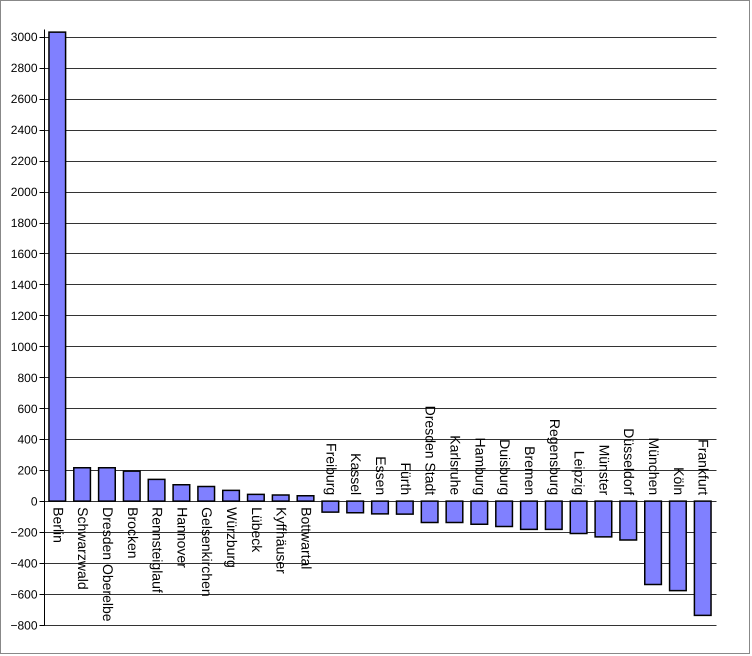  Describe the element at coordinates (58, 525) in the screenshot. I see `x-tick-label: Berlin` at that location.